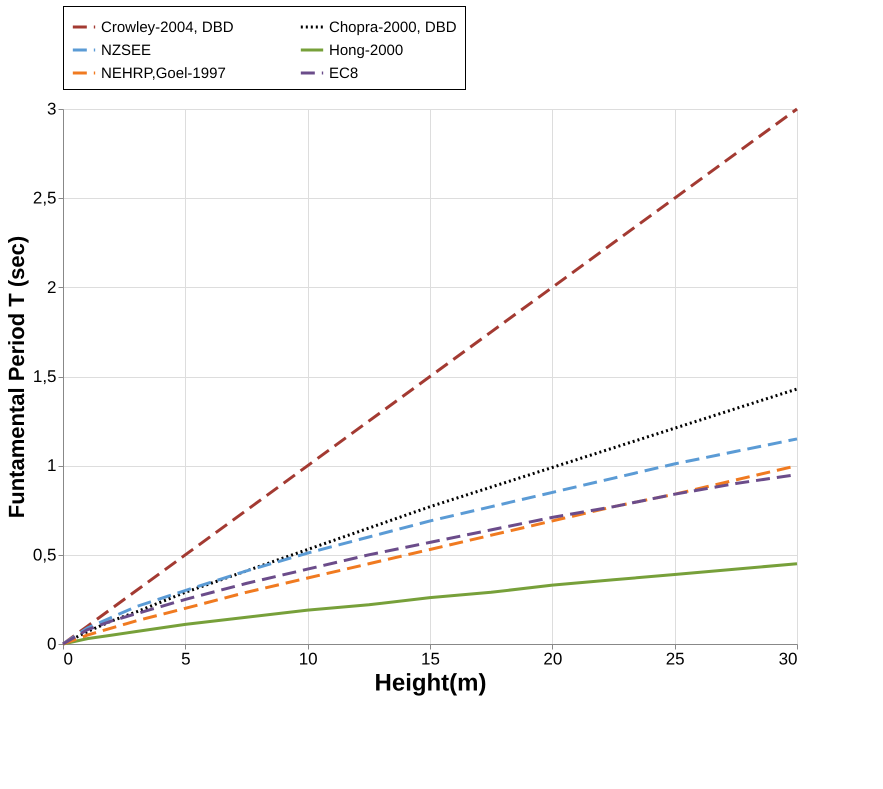 The image size is (883, 789). What do you see at coordinates (430, 659) in the screenshot?
I see `x-tick-label: 15` at bounding box center [430, 659].